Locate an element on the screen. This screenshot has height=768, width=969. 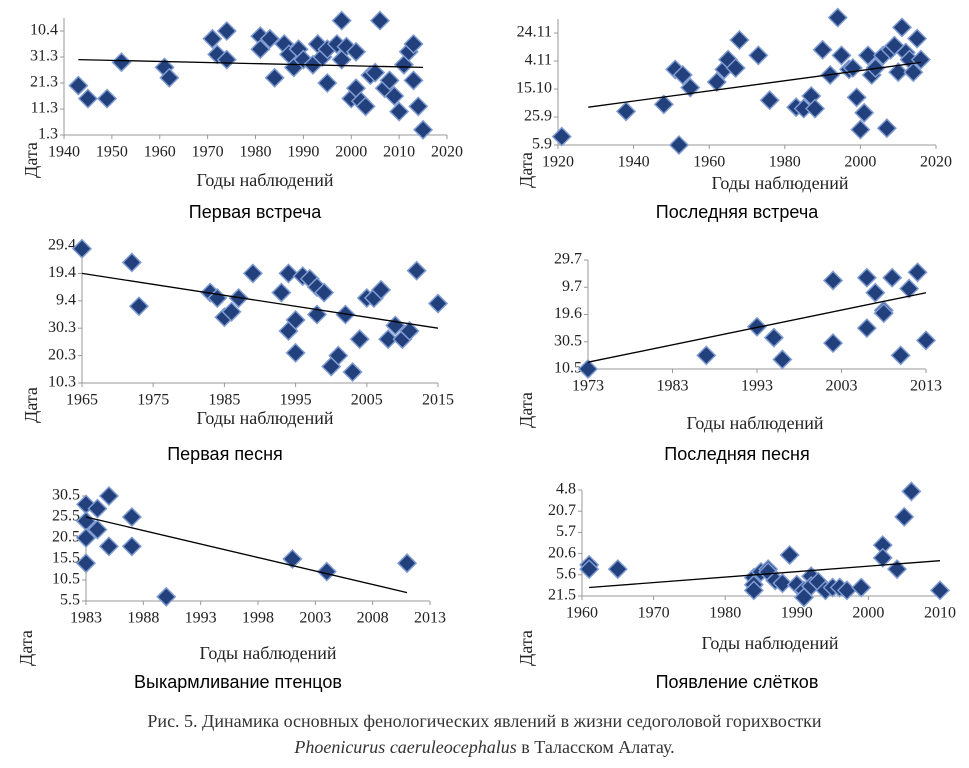
x-tick-label: 1995 is located at coordinates (296, 400).